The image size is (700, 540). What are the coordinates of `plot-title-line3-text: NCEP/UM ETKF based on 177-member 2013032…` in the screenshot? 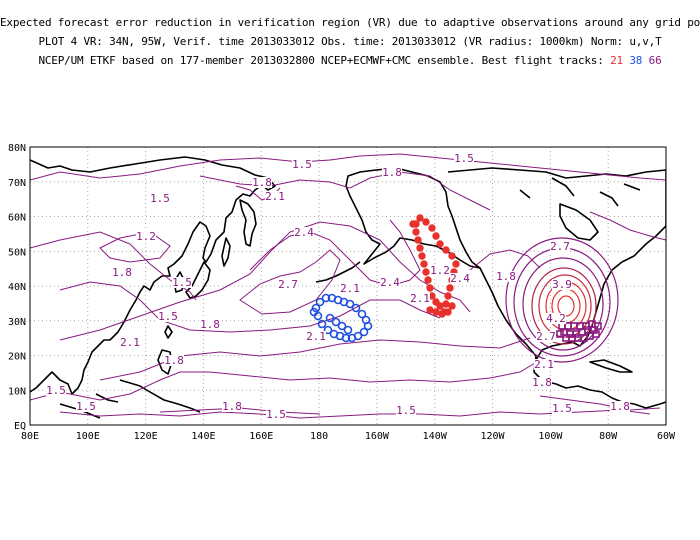 It's located at (321, 60).